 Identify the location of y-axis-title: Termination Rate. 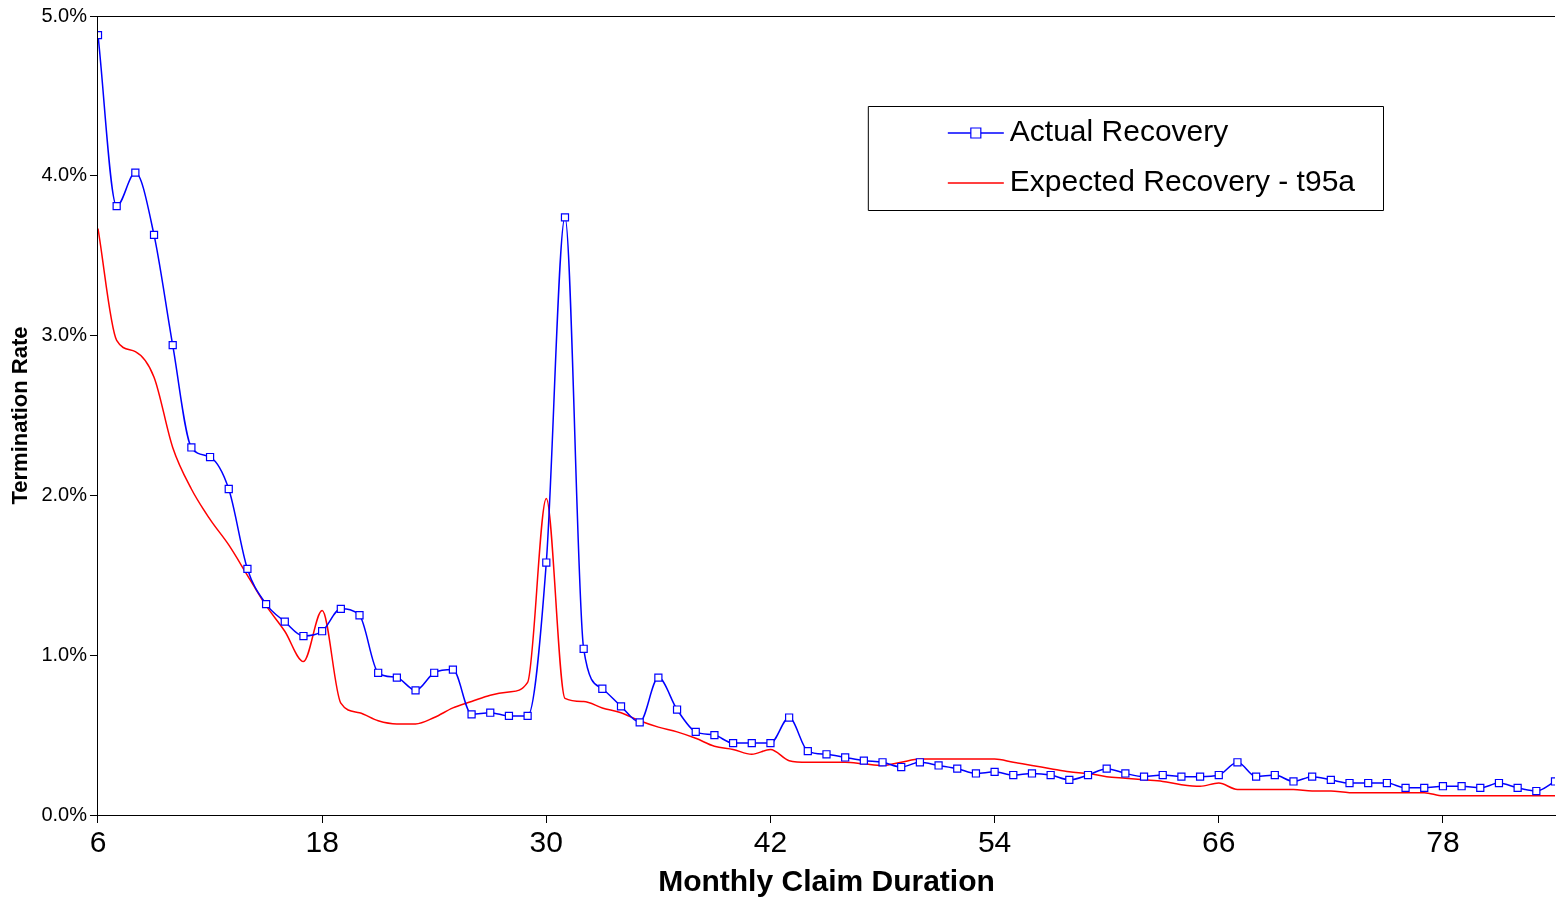
(20, 415).